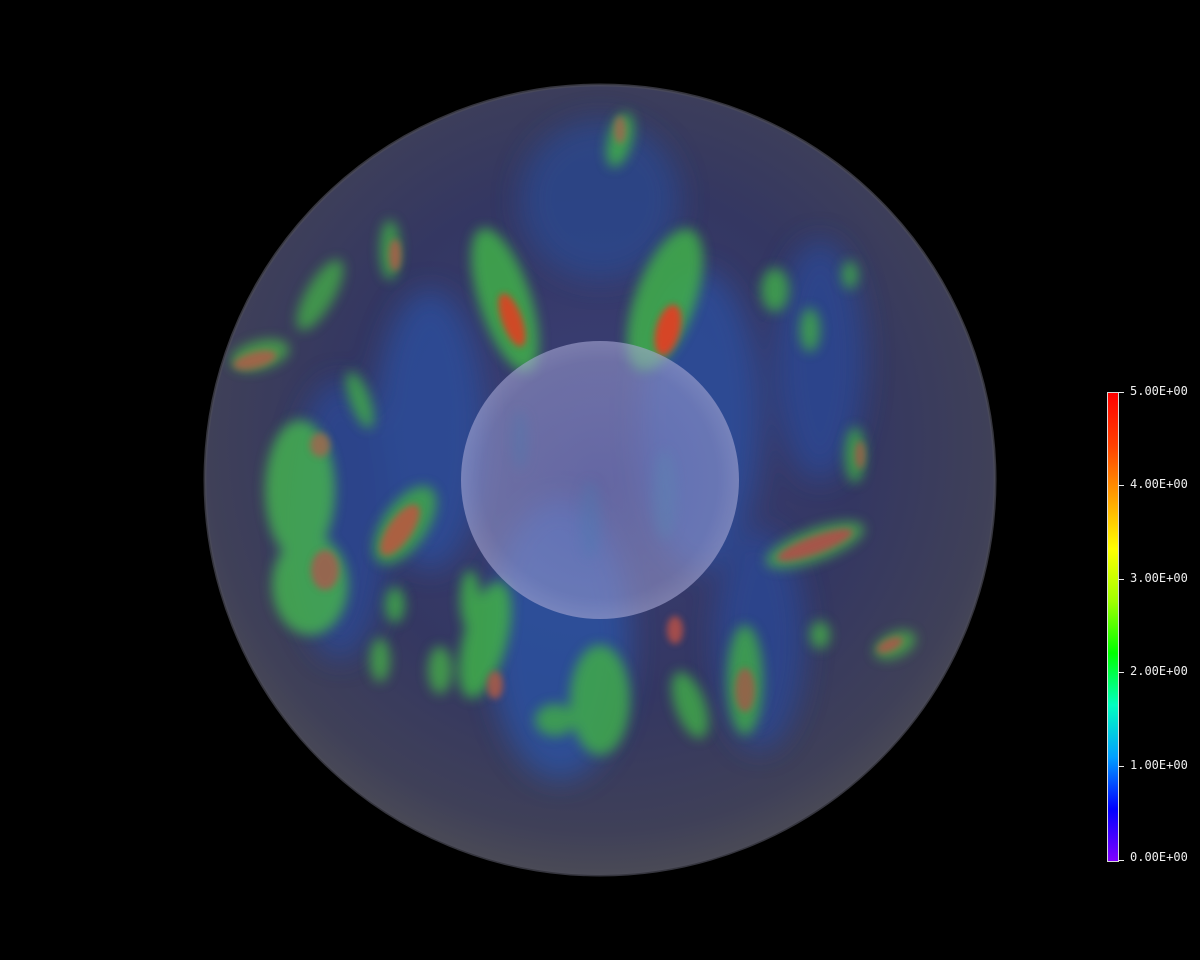 The image size is (1200, 960). Describe the element at coordinates (1159, 765) in the screenshot. I see `colorbar-label: 1.00E+00` at that location.